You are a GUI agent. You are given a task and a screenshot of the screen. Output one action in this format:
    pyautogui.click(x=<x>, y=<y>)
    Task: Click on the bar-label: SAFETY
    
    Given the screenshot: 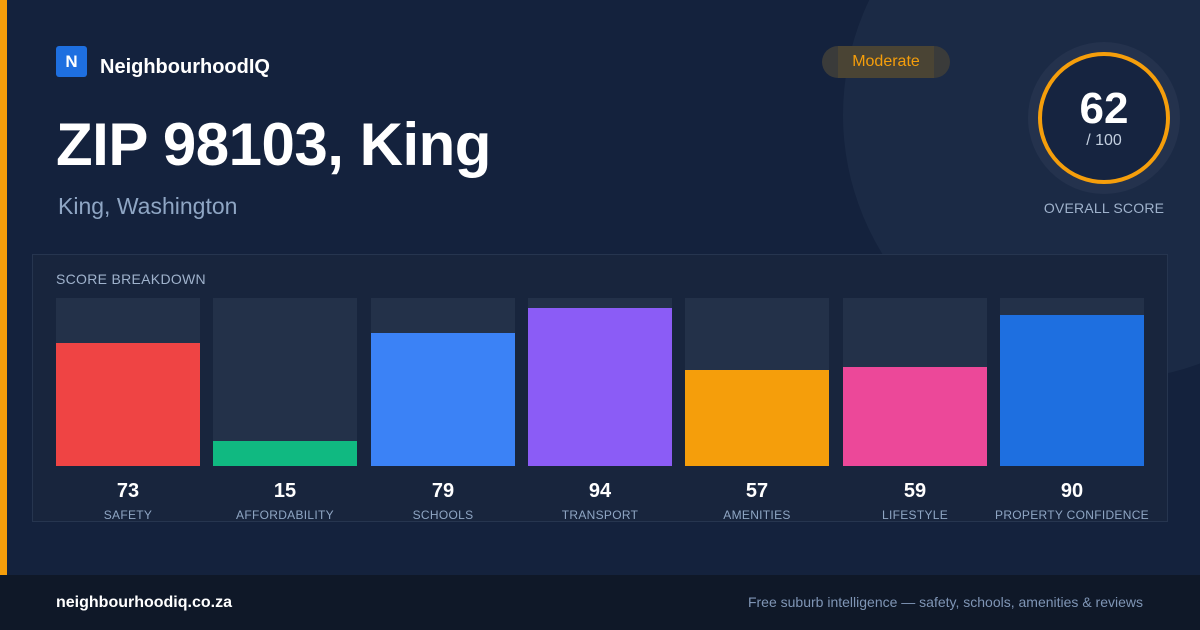 What is the action you would take?
    pyautogui.click(x=128, y=515)
    